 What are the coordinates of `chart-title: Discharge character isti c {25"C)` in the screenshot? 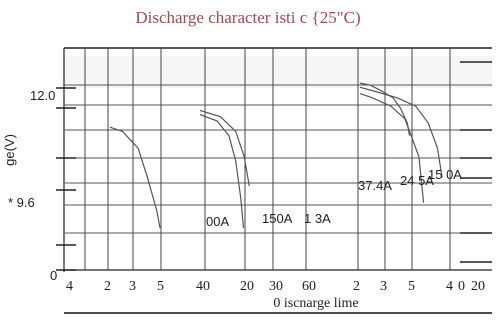 It's located at (247, 17).